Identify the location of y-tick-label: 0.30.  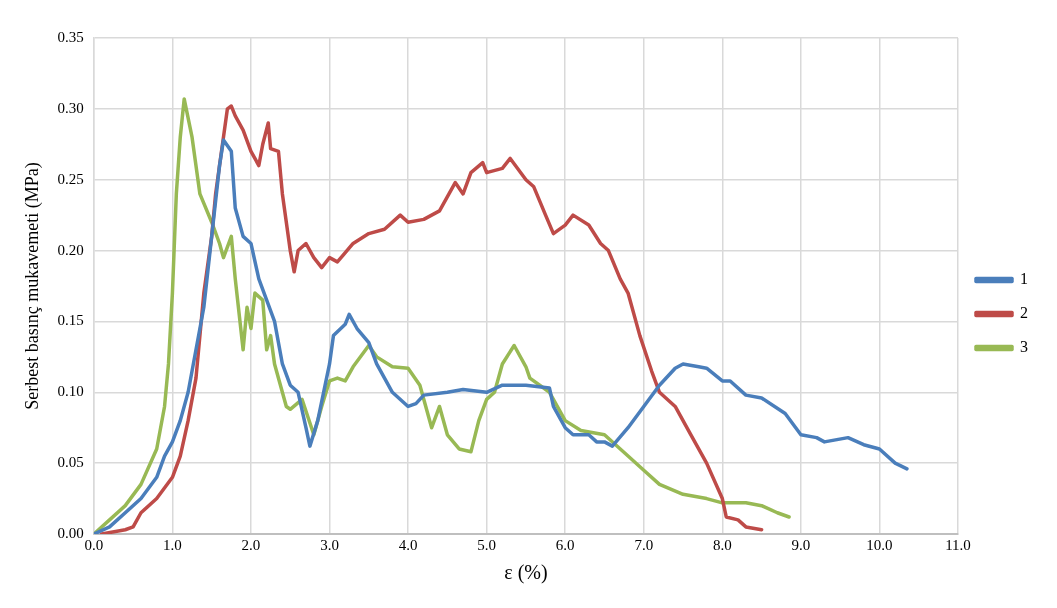
(70, 107).